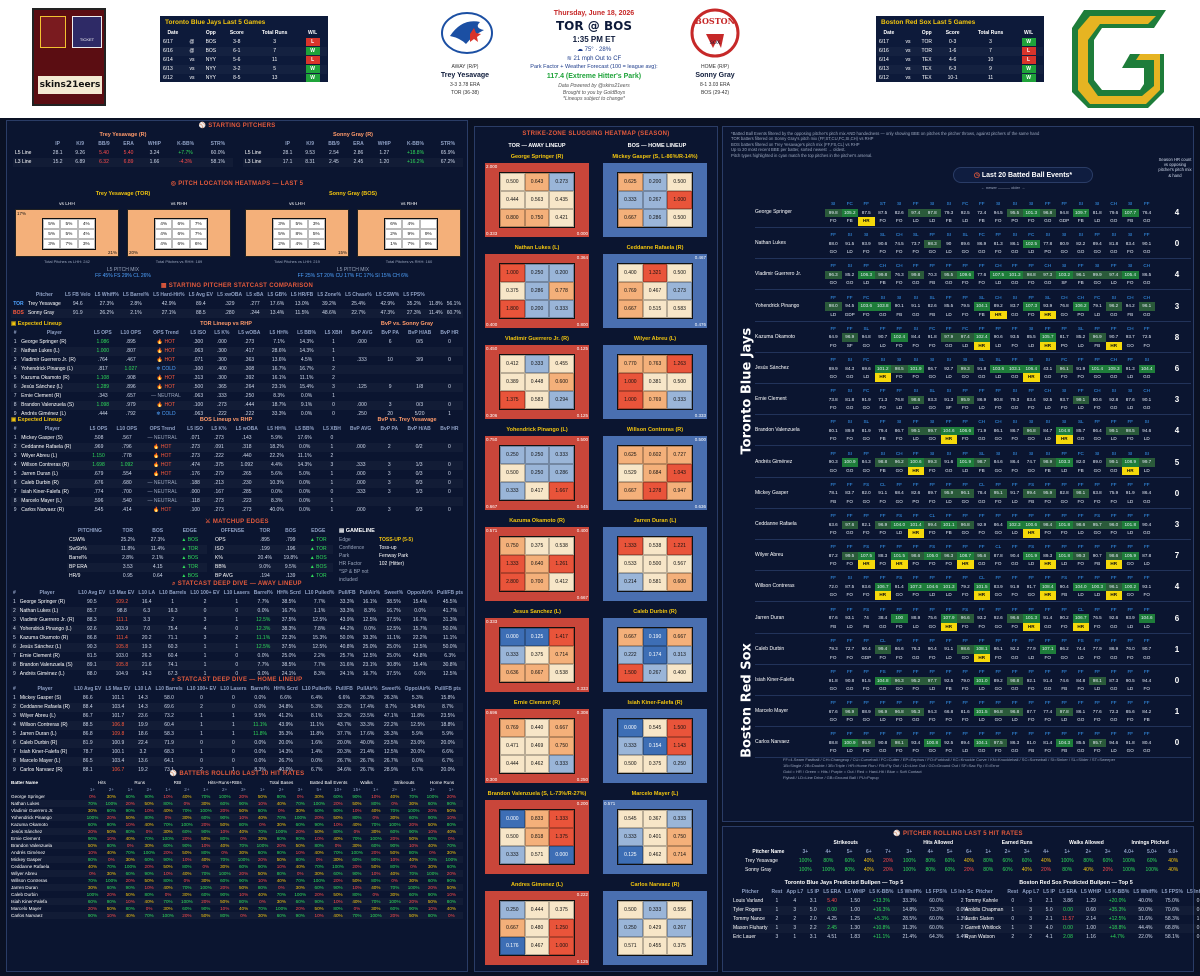 The image size is (1200, 976). What do you see at coordinates (26, 908) in the screenshot?
I see `rolling-player-name: Marcelo Mayer` at bounding box center [26, 908].